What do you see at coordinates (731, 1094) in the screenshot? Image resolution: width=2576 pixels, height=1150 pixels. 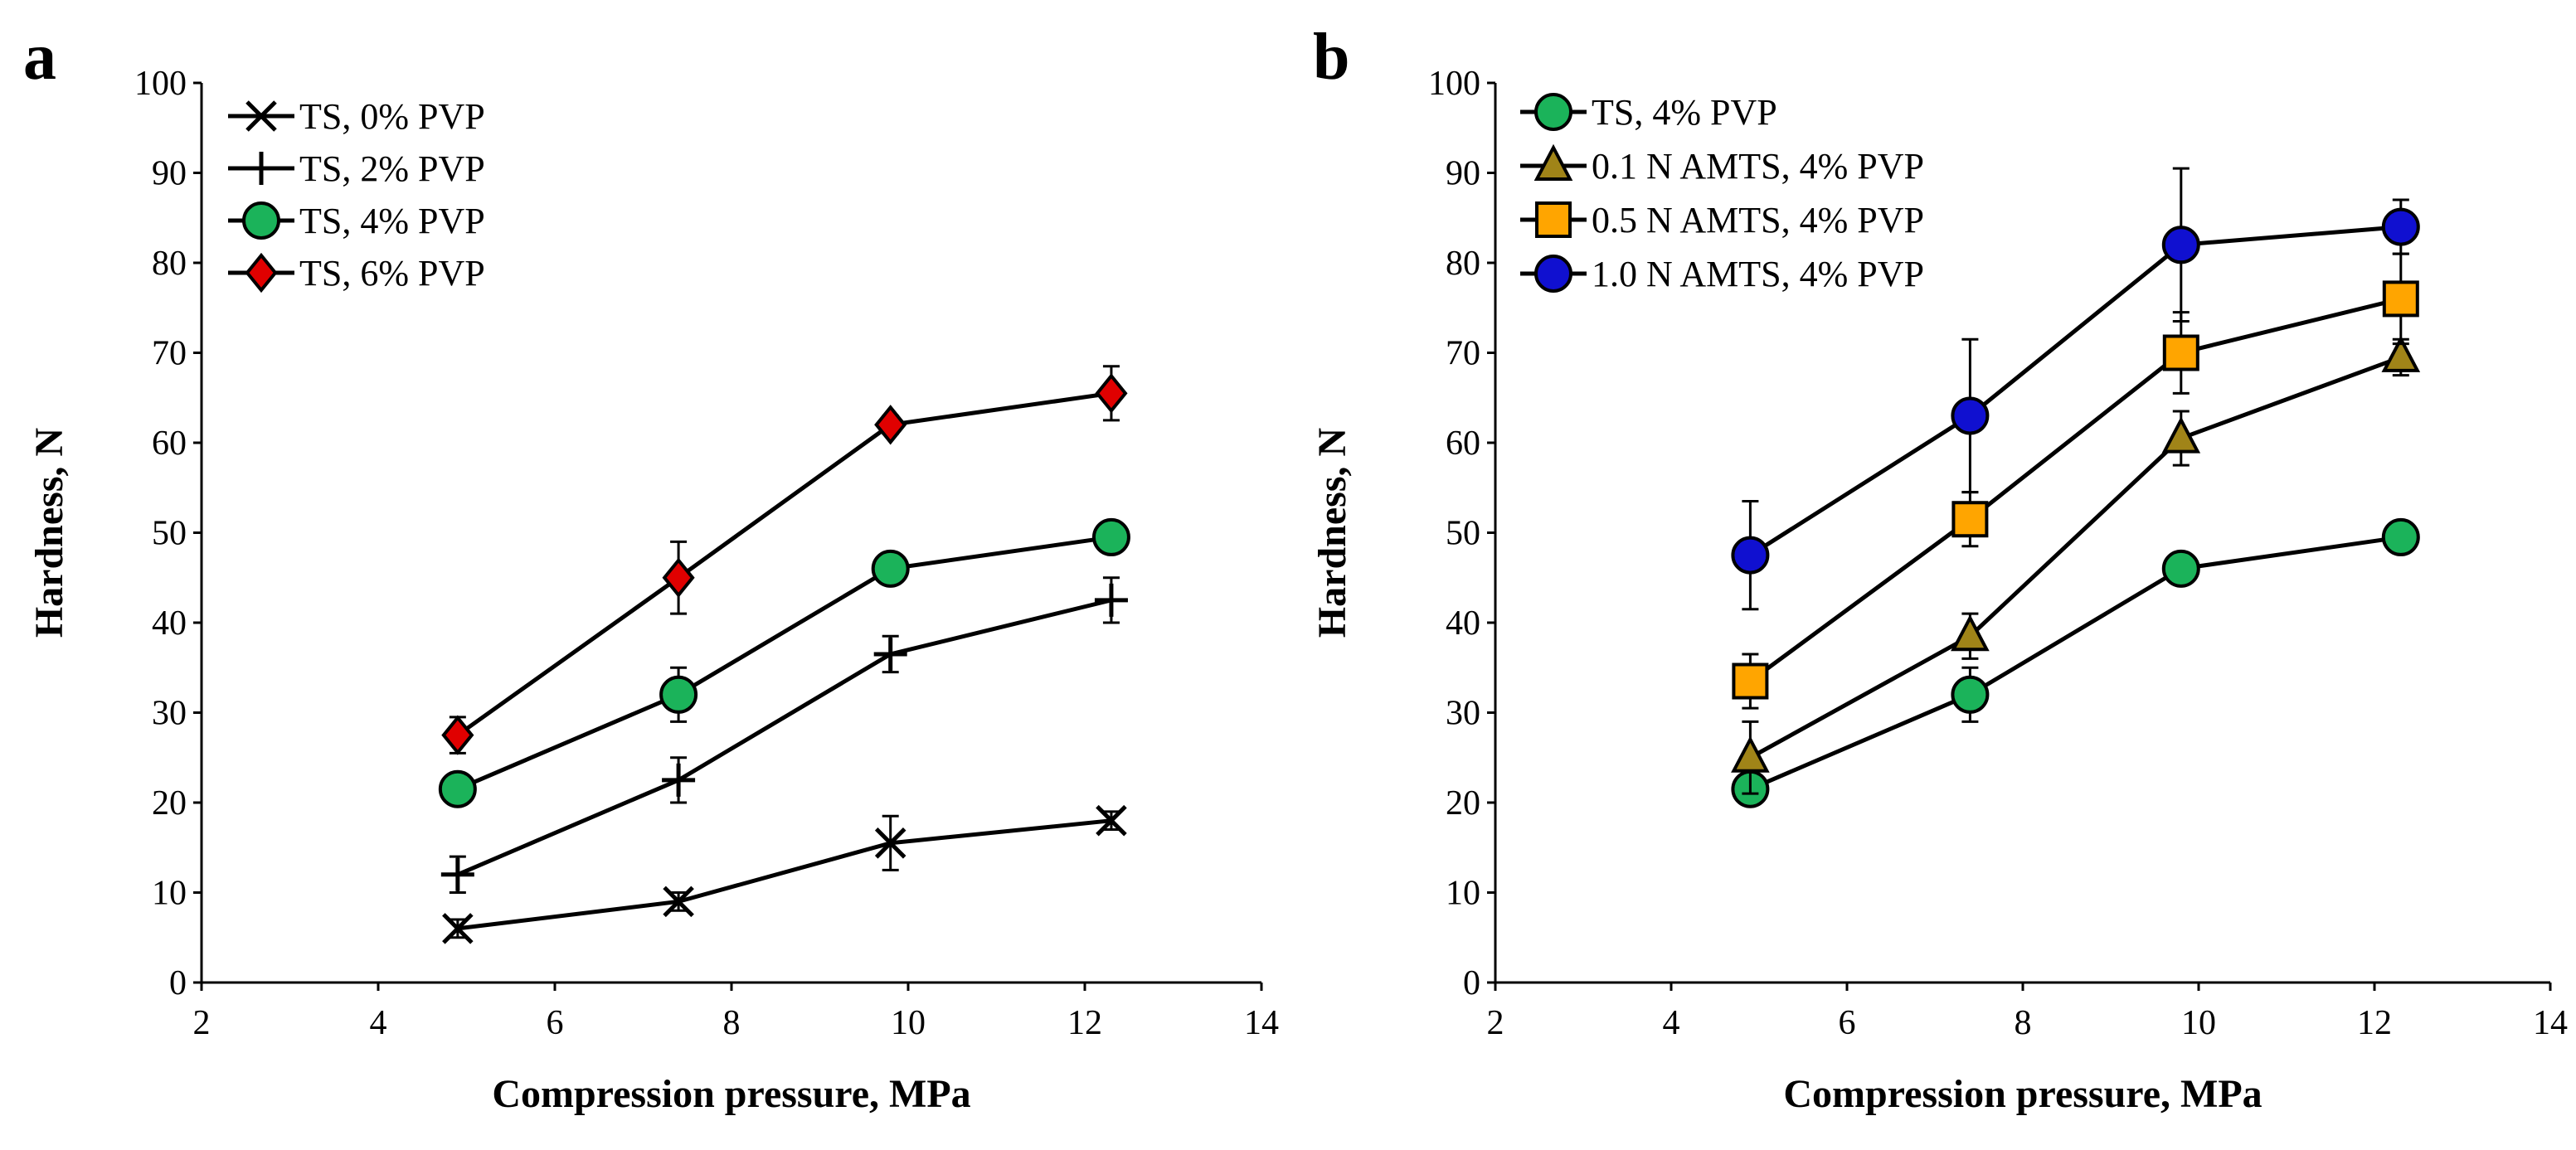 I see `x-axis-title: Compression pressure, MPa` at bounding box center [731, 1094].